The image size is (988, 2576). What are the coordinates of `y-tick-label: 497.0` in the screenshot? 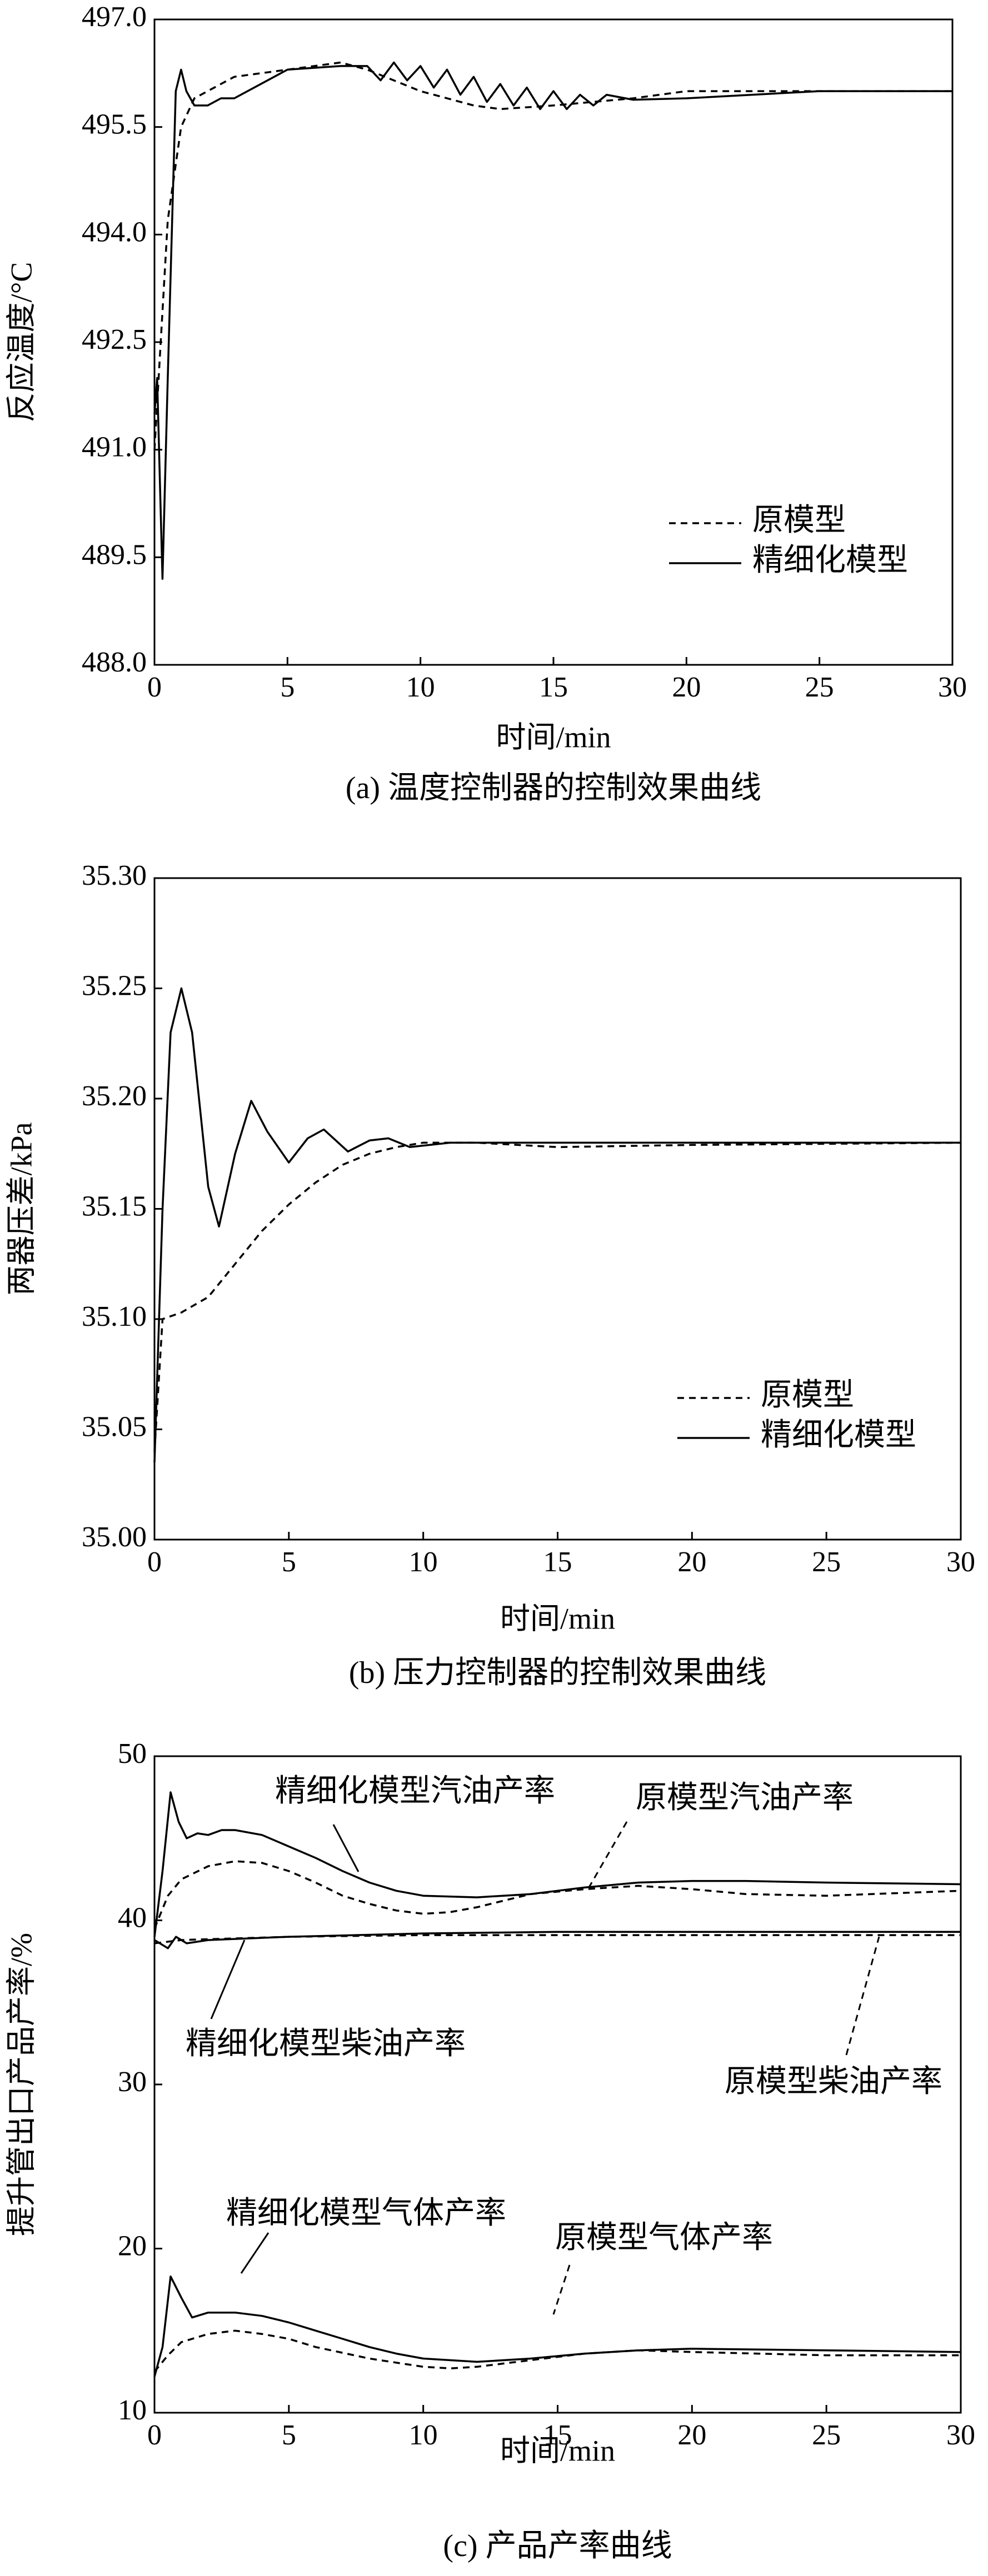 It's located at (114, 17).